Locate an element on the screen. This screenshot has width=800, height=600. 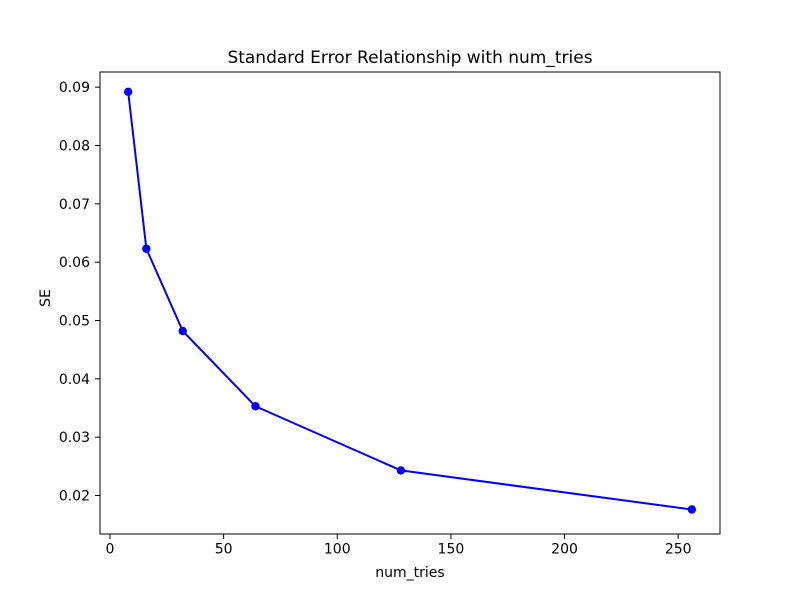
y-tick-label: 0.07 is located at coordinates (74, 205).